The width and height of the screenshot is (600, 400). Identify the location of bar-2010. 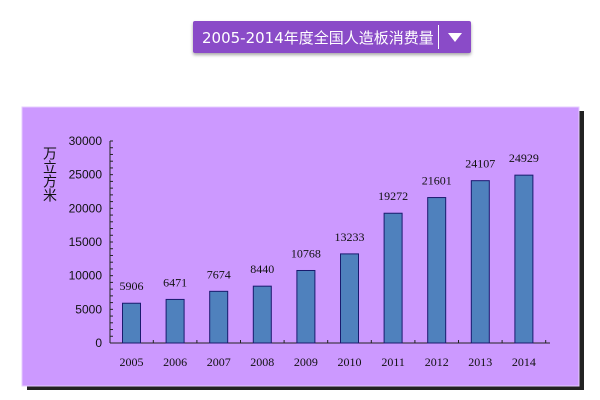
(349, 298).